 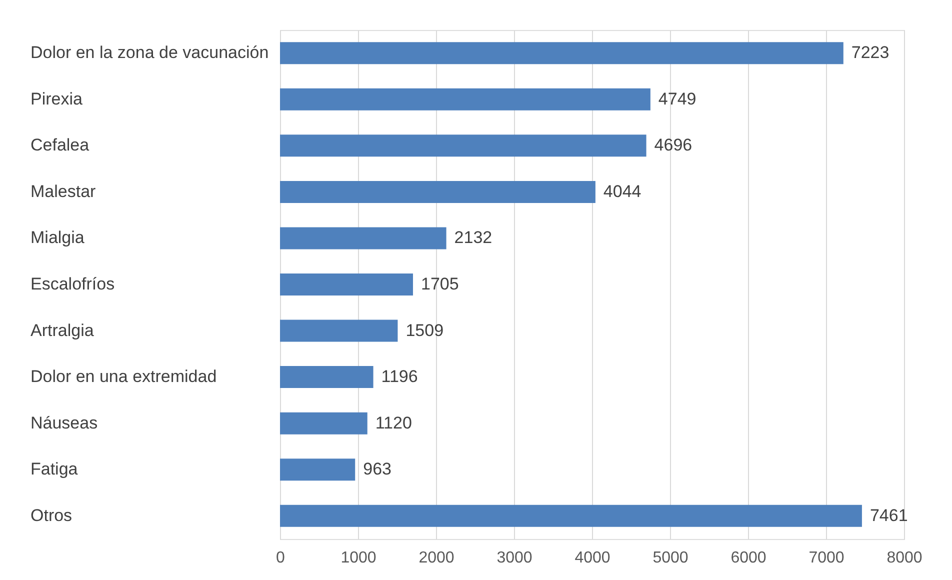 I want to click on data-label: 7461, so click(x=889, y=515).